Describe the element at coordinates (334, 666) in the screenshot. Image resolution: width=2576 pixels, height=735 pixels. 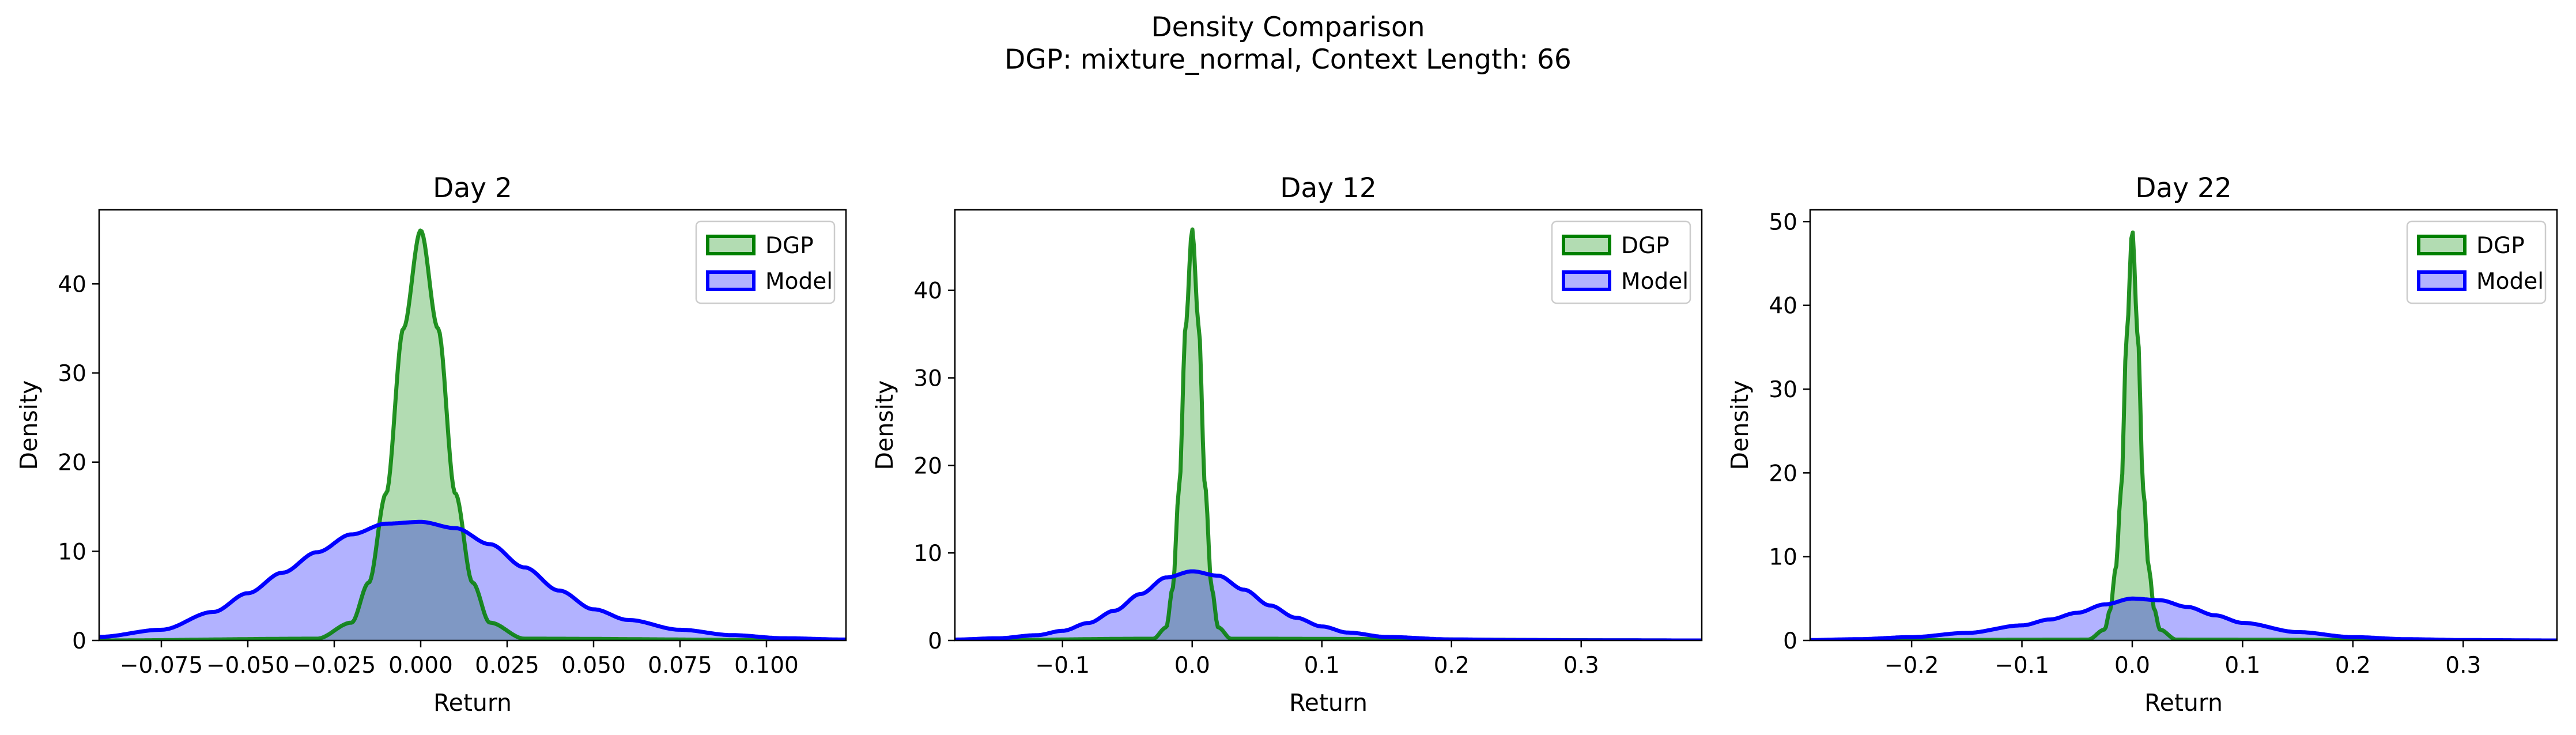
I see `x-tick-label: −0.025` at that location.